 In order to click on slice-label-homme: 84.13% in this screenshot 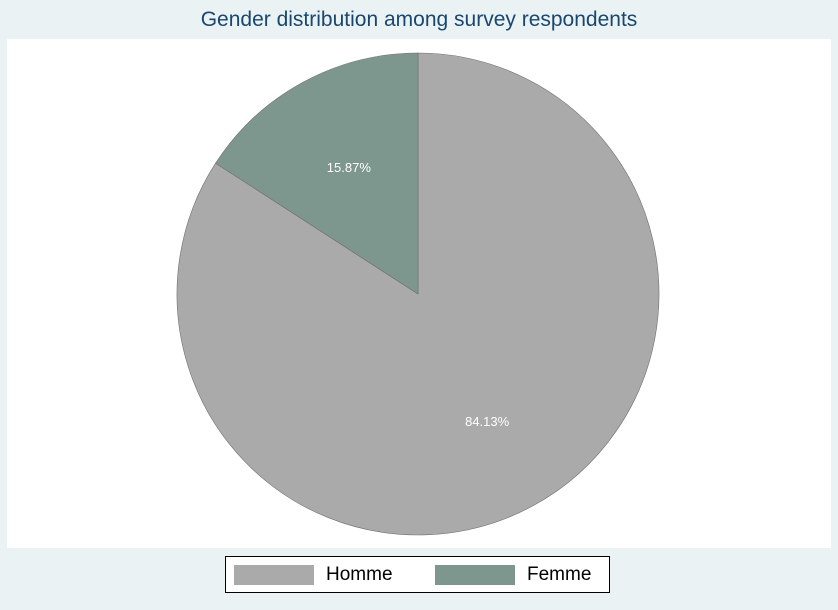, I will do `click(487, 421)`.